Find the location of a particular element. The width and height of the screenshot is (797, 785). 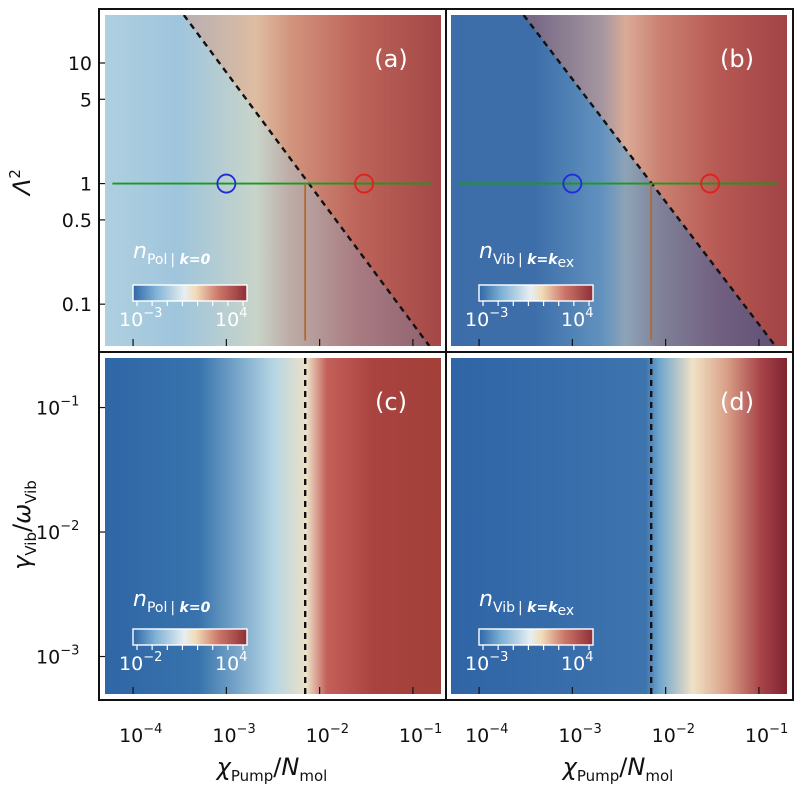

colorbar-c is located at coordinates (190, 637).